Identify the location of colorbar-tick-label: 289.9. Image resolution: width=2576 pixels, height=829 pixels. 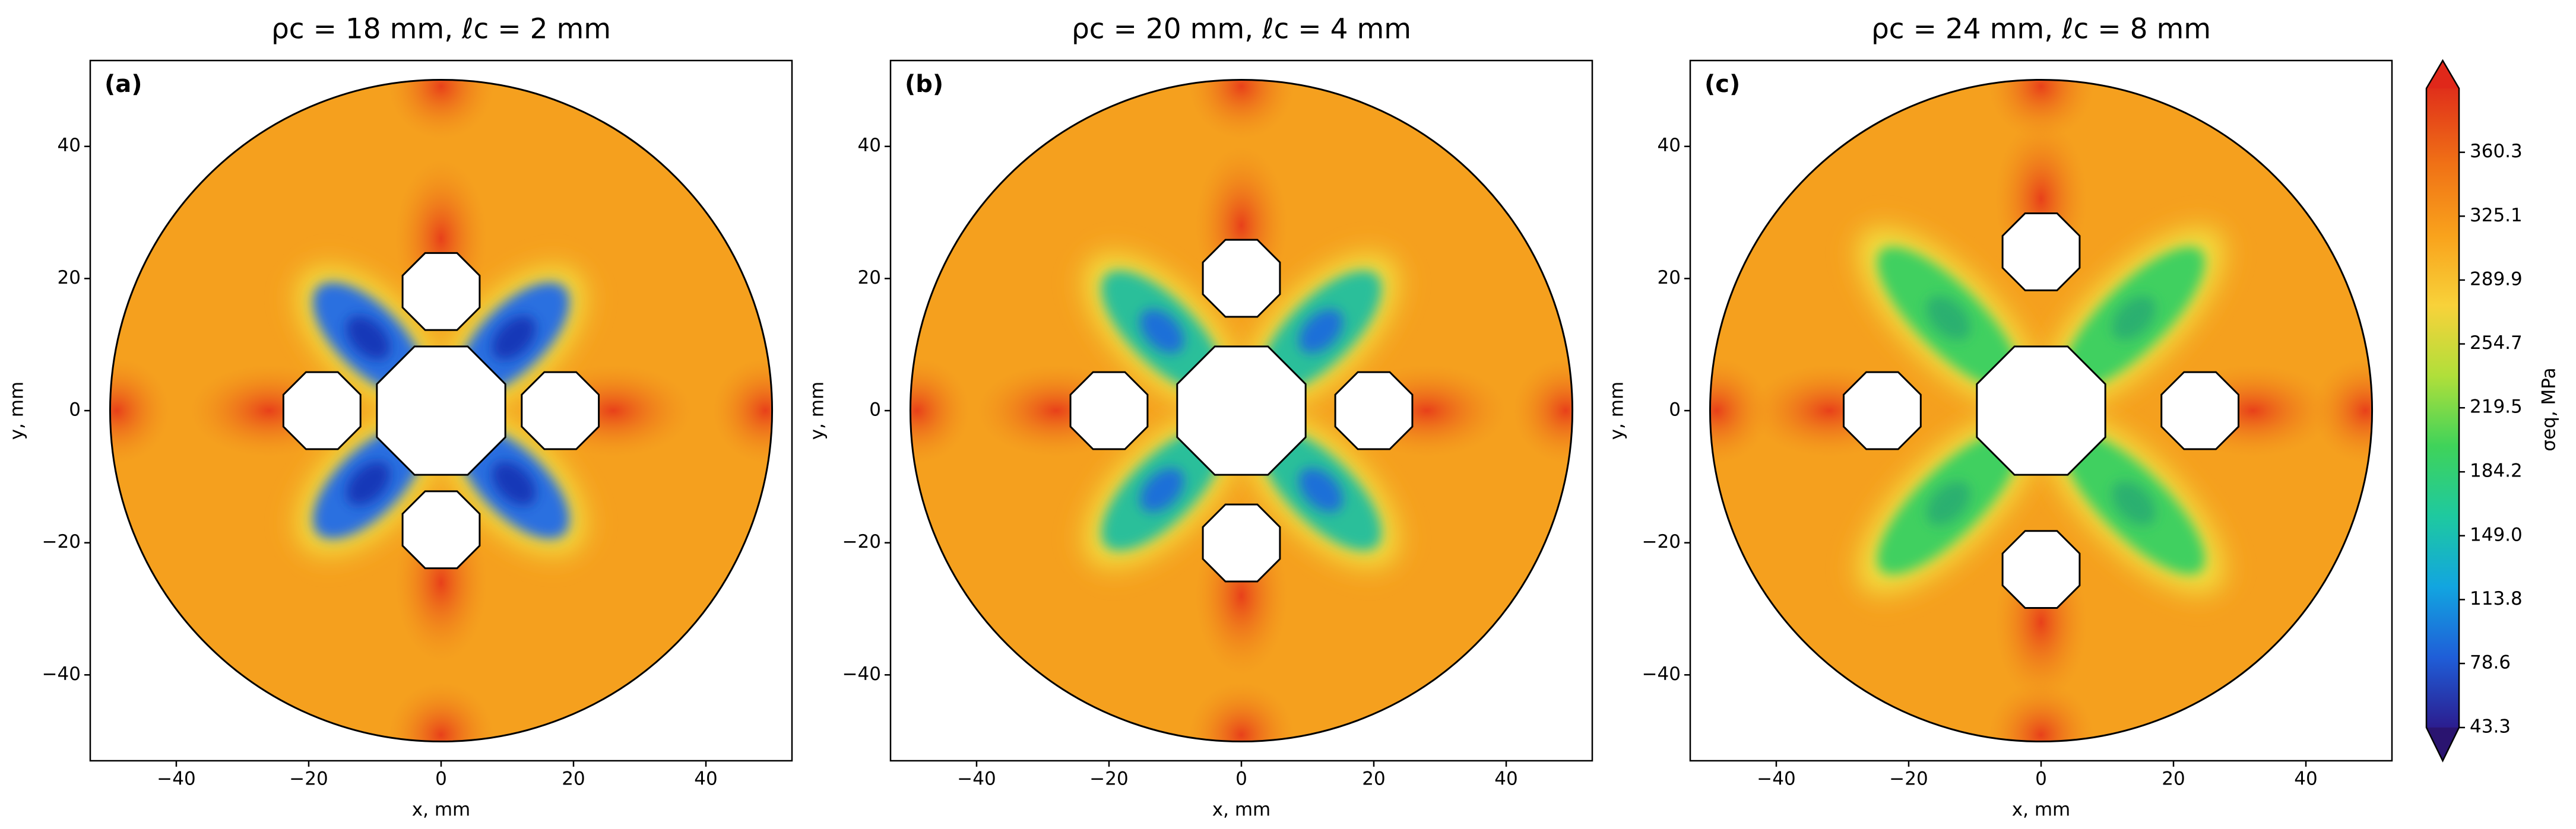
(2497, 279).